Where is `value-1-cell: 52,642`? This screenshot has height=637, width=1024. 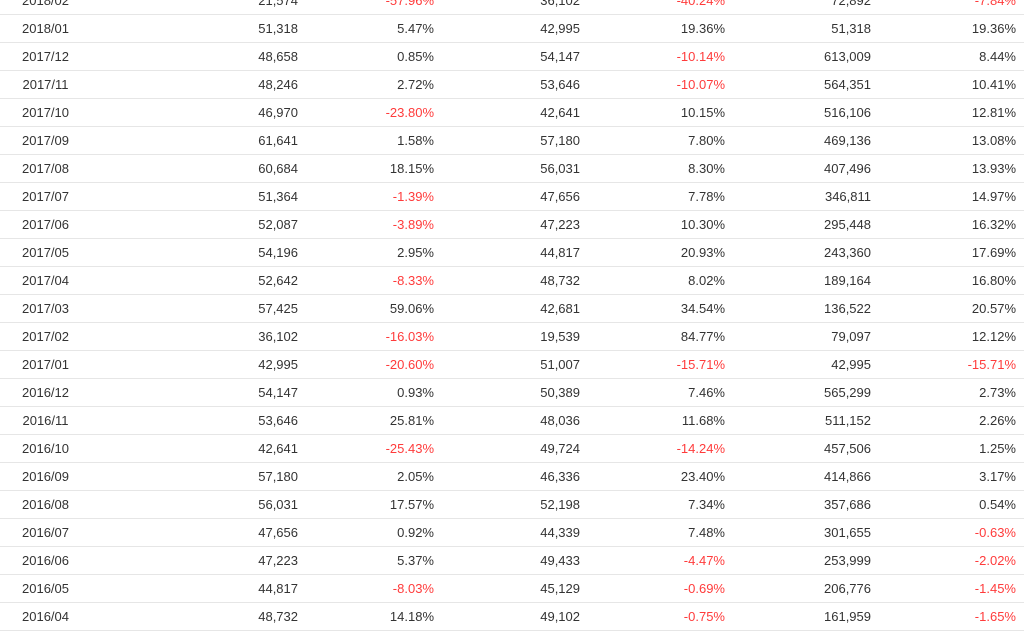 value-1-cell: 52,642 is located at coordinates (194, 280).